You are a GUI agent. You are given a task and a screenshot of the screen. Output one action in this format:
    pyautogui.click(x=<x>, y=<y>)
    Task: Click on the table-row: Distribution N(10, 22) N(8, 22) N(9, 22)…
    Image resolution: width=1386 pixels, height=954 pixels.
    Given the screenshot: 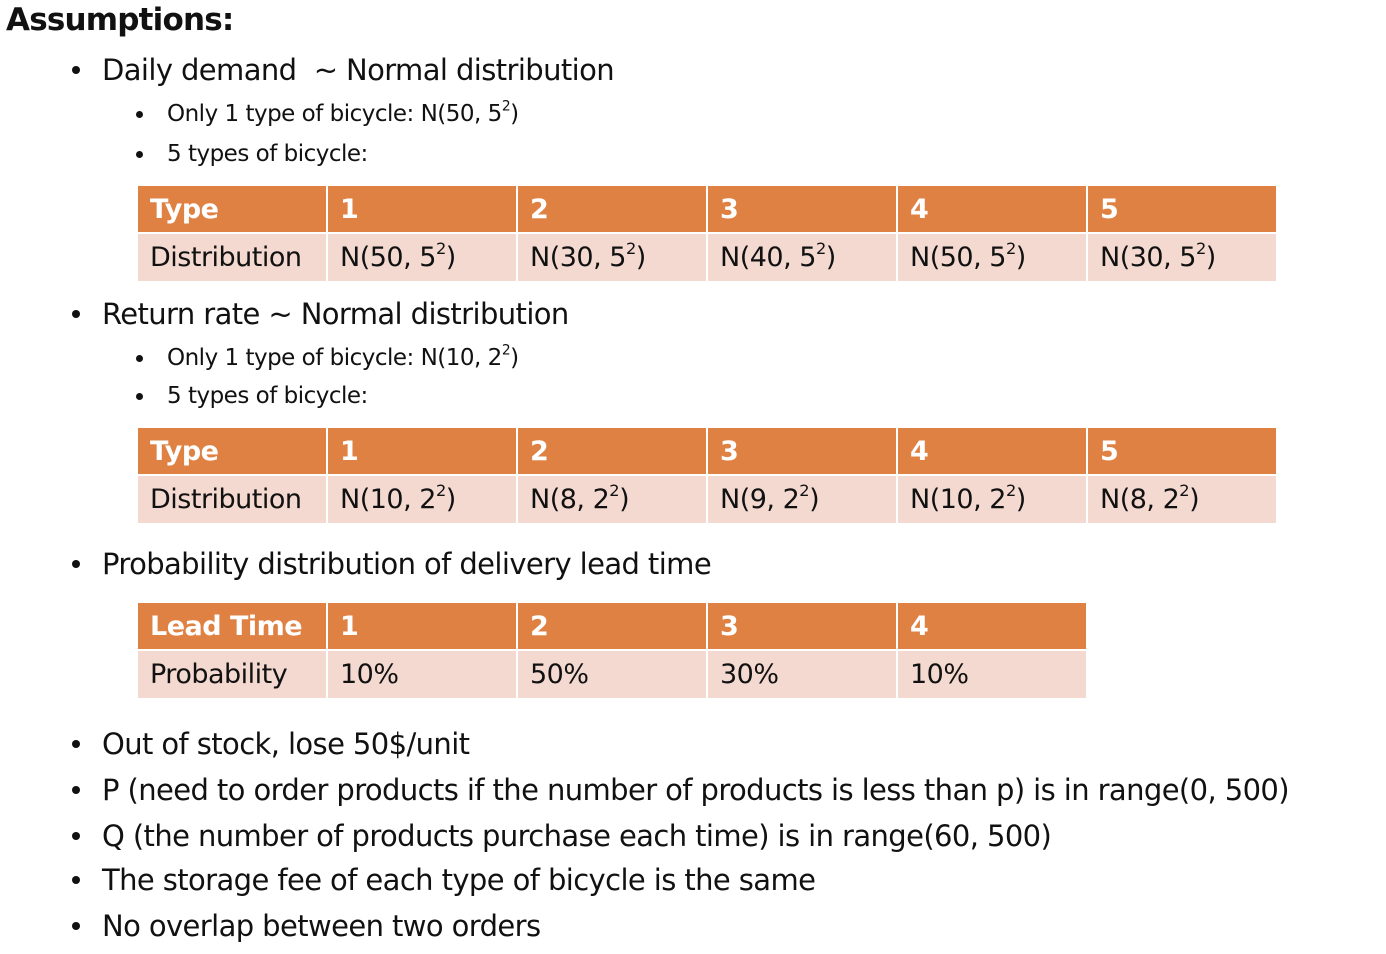 What is the action you would take?
    pyautogui.click(x=707, y=499)
    